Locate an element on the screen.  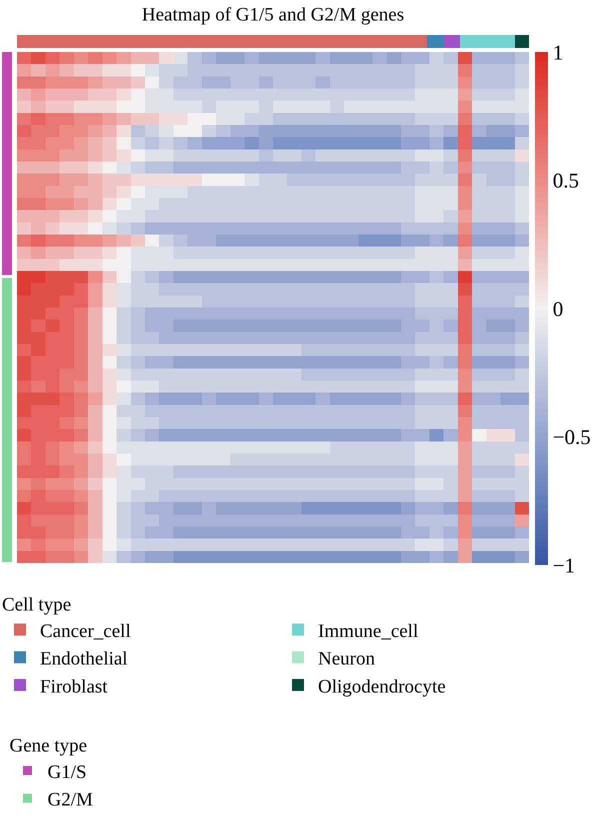
color-bar-label: −0.5 is located at coordinates (571, 437).